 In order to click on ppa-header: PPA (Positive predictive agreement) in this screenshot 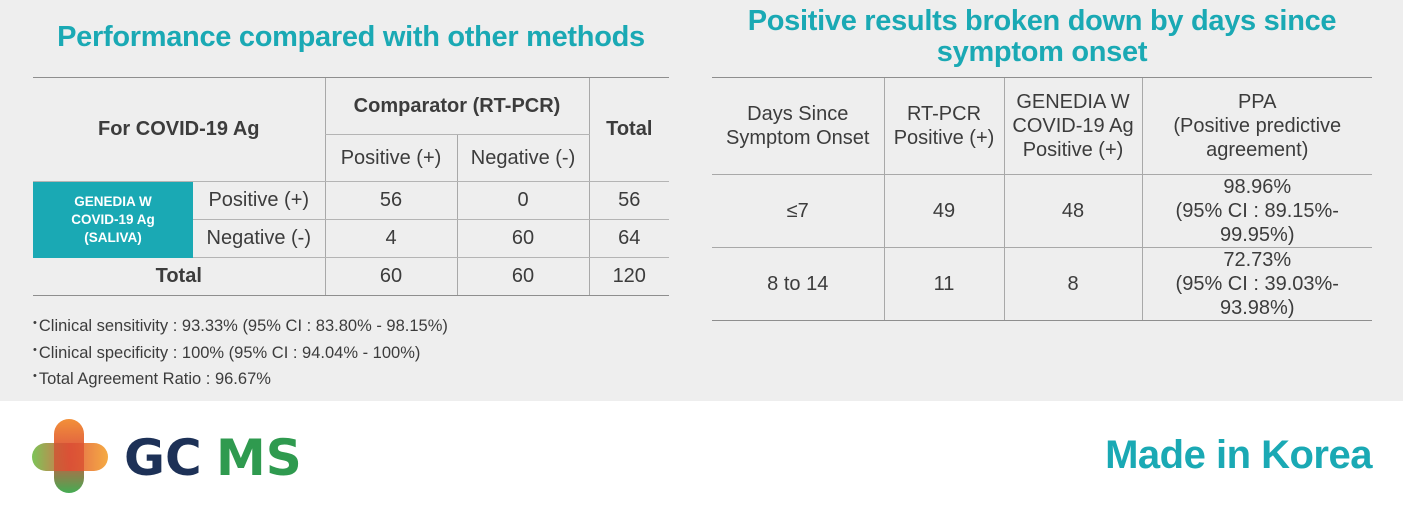, I will do `click(1256, 126)`.